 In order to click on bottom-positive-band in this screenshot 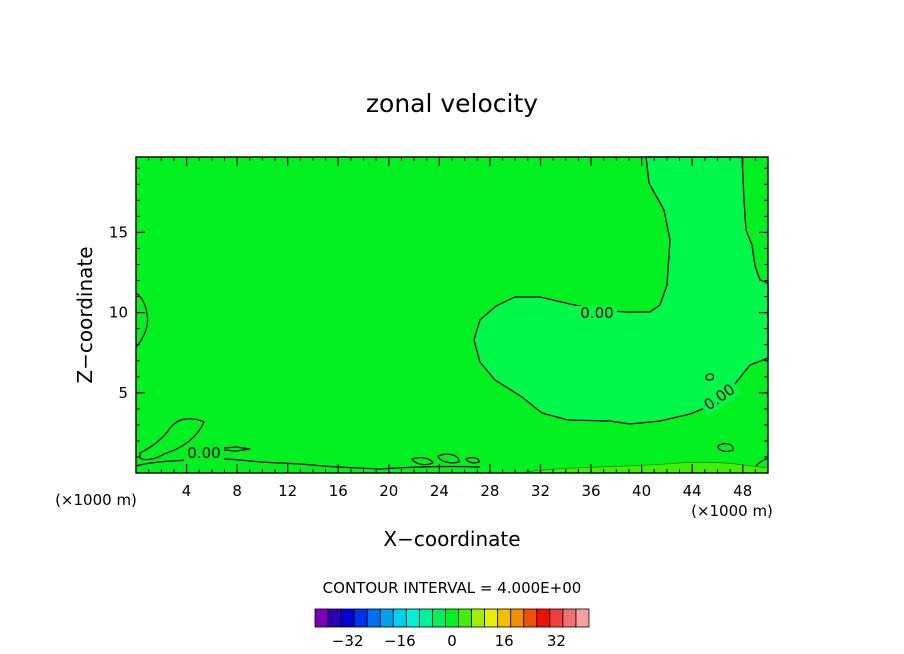, I will do `click(644, 467)`.